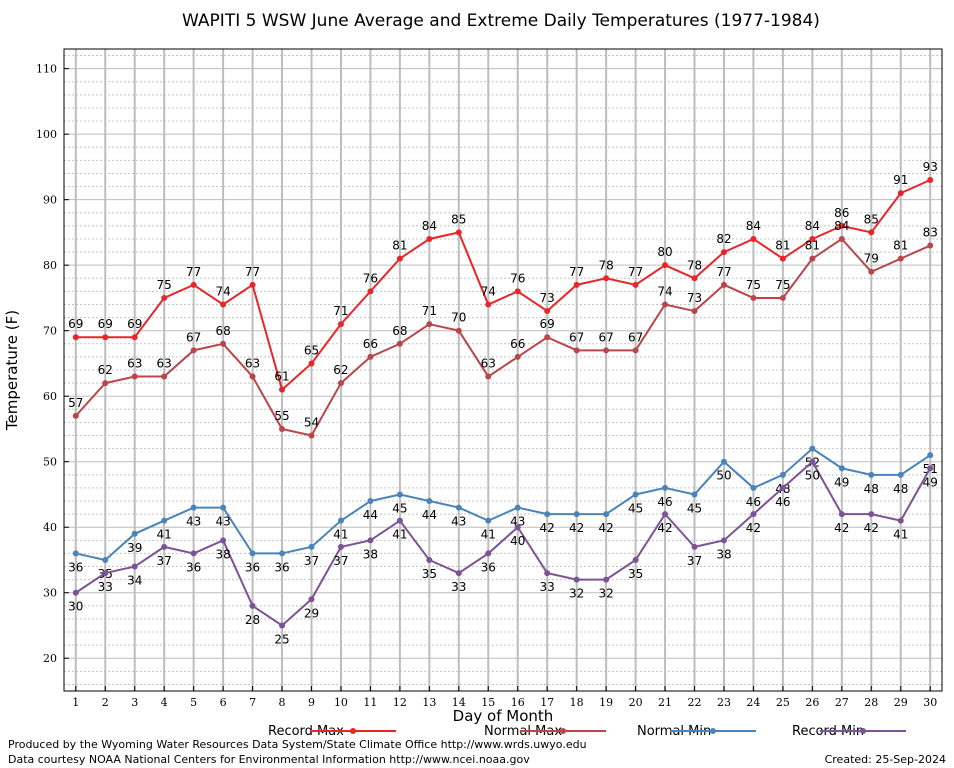 Image resolution: width=954 pixels, height=768 pixels. What do you see at coordinates (105, 702) in the screenshot?
I see `x-tick-label: 2` at bounding box center [105, 702].